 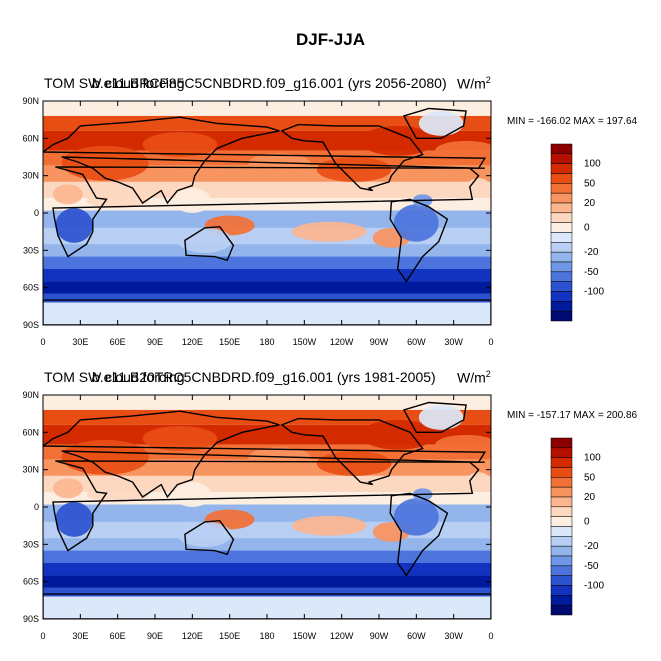 What do you see at coordinates (474, 83) in the screenshot?
I see `units-label: W/m2` at bounding box center [474, 83].